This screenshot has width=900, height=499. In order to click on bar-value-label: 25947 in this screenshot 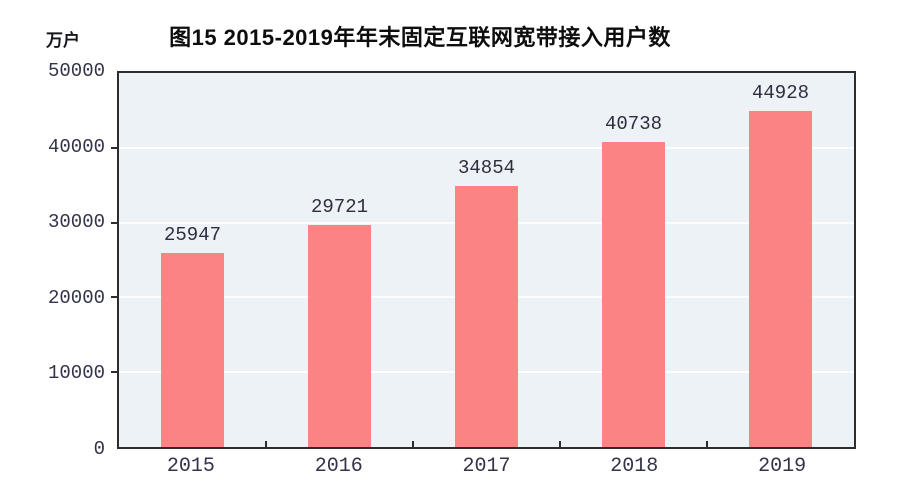, I will do `click(192, 234)`.